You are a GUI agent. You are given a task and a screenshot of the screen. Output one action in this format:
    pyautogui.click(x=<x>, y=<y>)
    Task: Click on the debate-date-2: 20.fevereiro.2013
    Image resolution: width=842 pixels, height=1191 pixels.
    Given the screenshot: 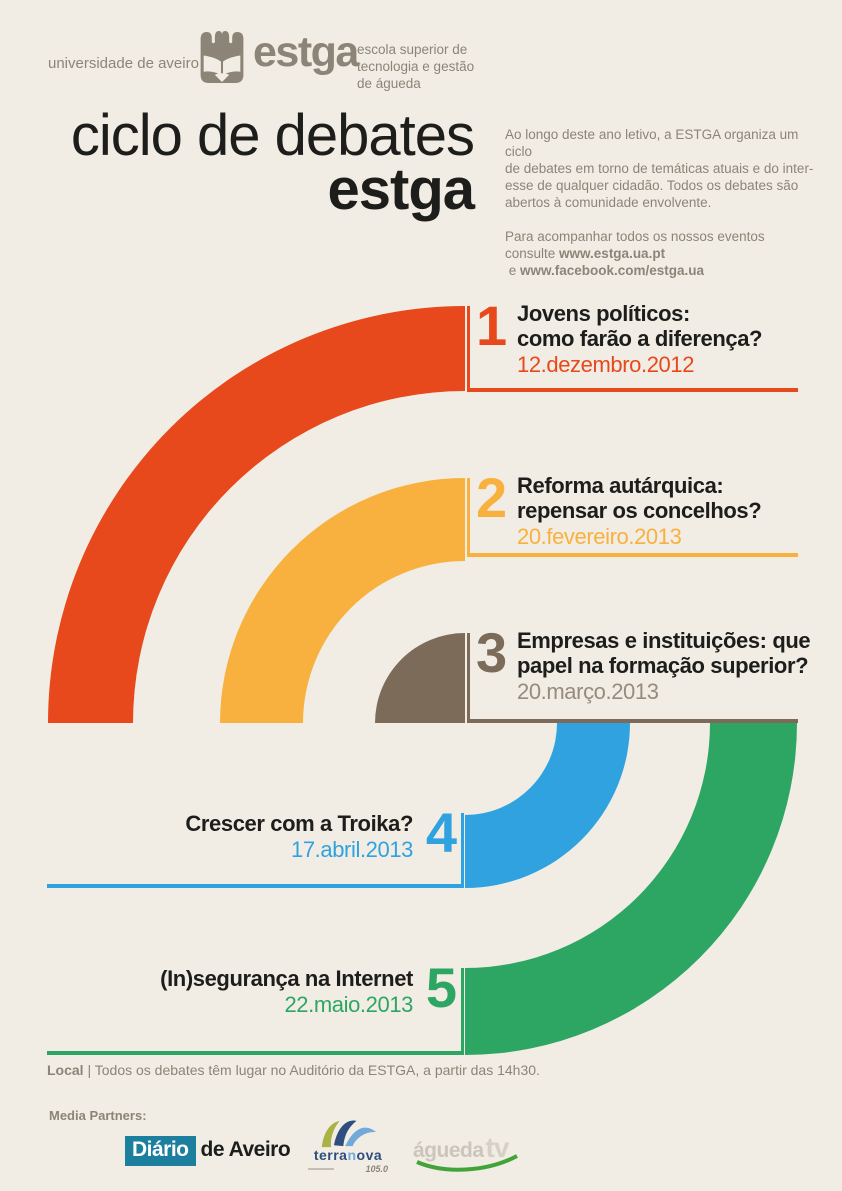 What is the action you would take?
    pyautogui.click(x=599, y=536)
    